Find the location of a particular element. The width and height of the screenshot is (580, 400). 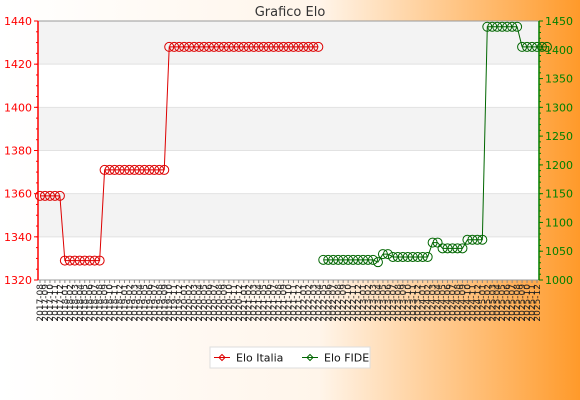

legend-marker-italia is located at coordinates (222, 357).